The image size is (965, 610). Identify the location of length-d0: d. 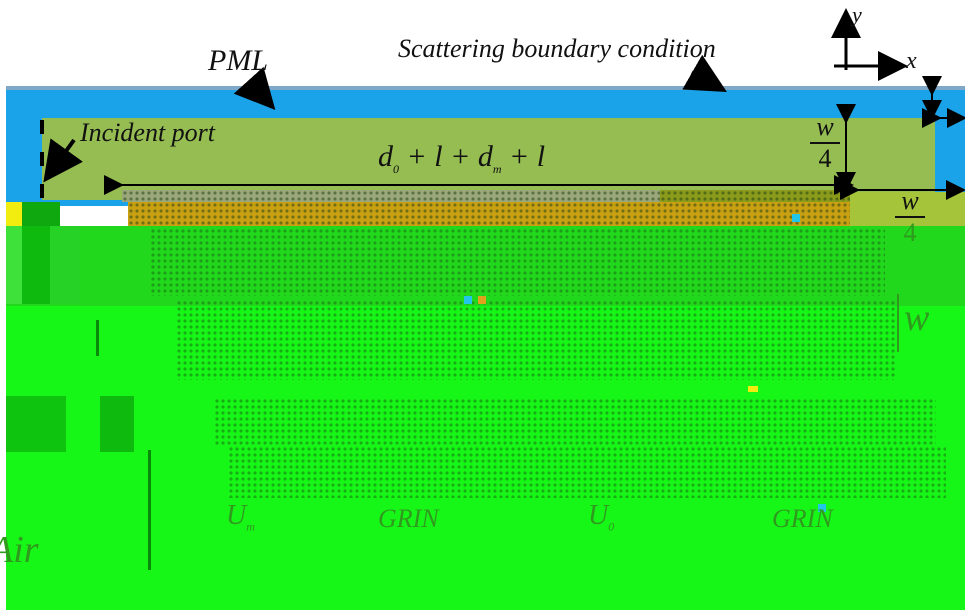
(385, 156).